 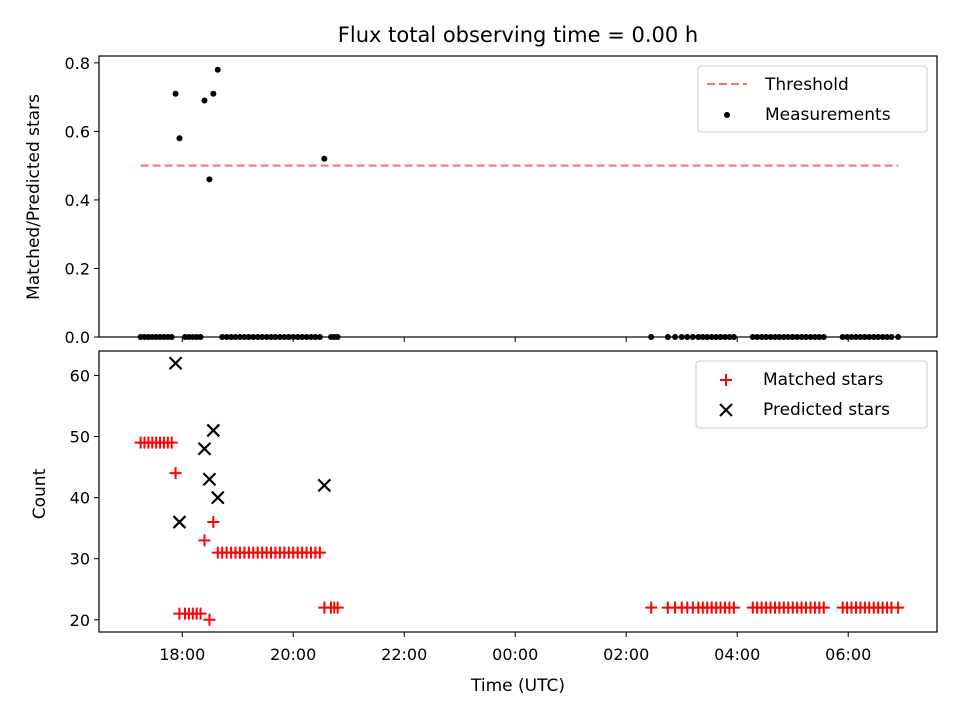 What do you see at coordinates (40, 493) in the screenshot?
I see `bottom-y-axis-label: Count` at bounding box center [40, 493].